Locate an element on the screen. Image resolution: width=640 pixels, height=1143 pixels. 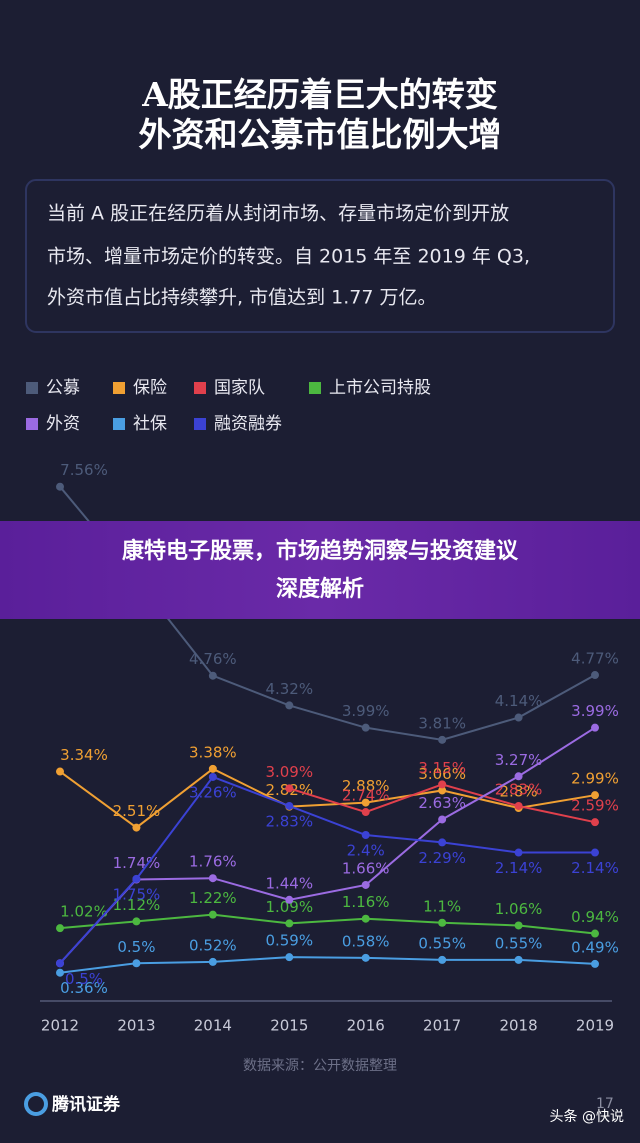
data-label: 2.74% is located at coordinates (366, 796).